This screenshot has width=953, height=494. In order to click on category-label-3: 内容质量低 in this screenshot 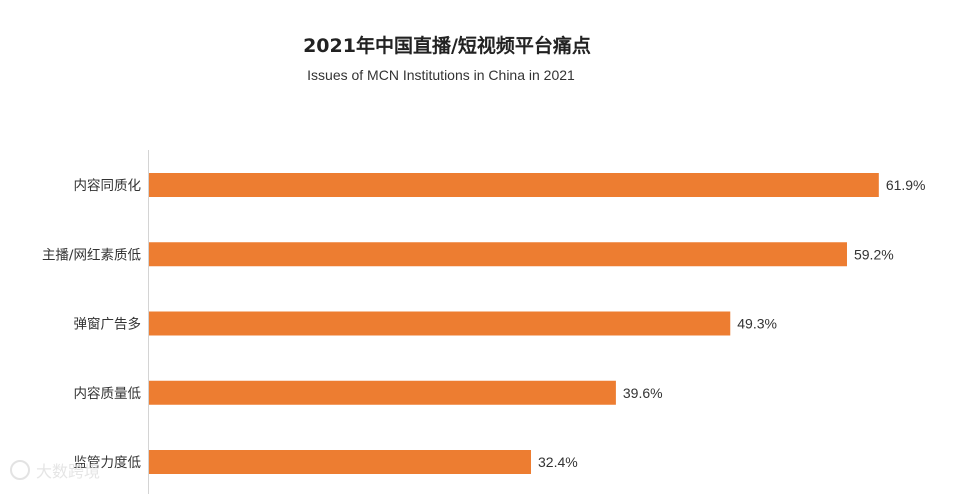, I will do `click(108, 393)`.